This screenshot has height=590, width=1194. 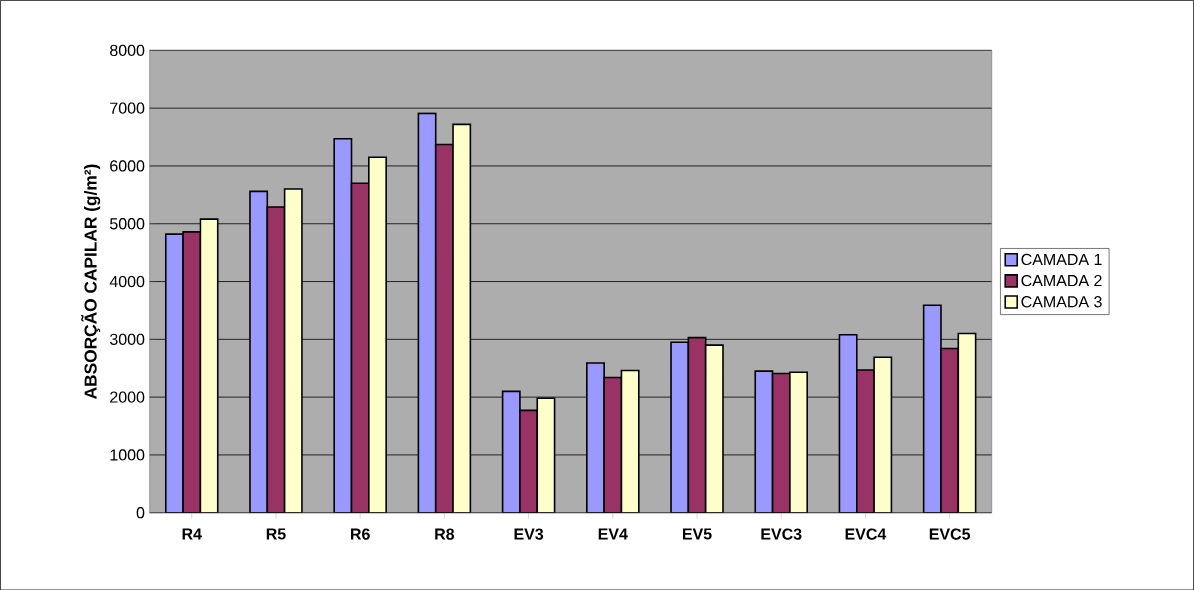 What do you see at coordinates (781, 534) in the screenshot?
I see `x-tick-label: EVC3` at bounding box center [781, 534].